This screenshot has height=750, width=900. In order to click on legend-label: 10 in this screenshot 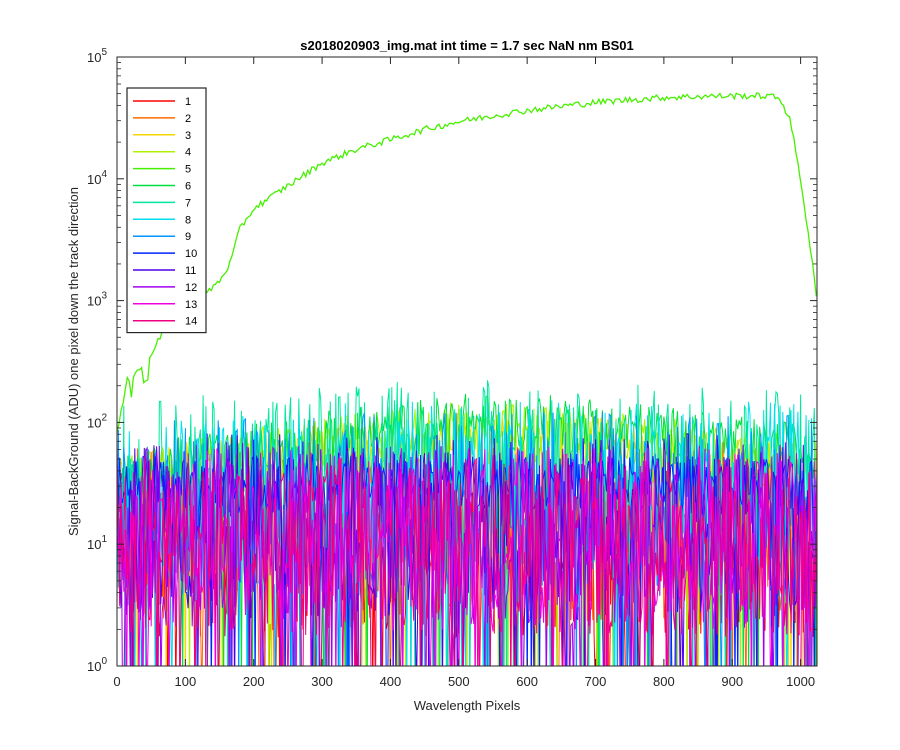, I will do `click(191, 254)`.